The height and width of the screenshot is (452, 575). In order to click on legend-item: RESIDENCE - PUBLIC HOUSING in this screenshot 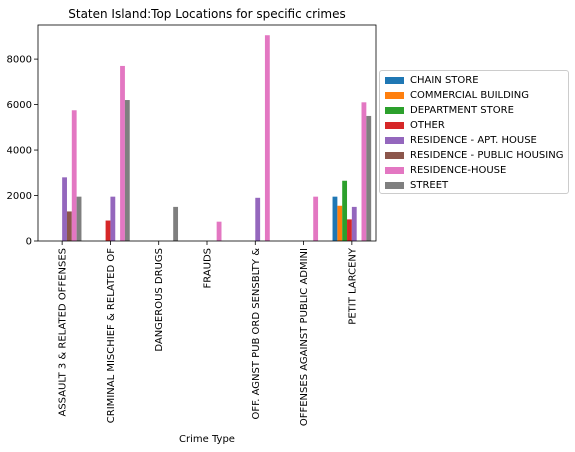, I will do `click(476, 155)`.